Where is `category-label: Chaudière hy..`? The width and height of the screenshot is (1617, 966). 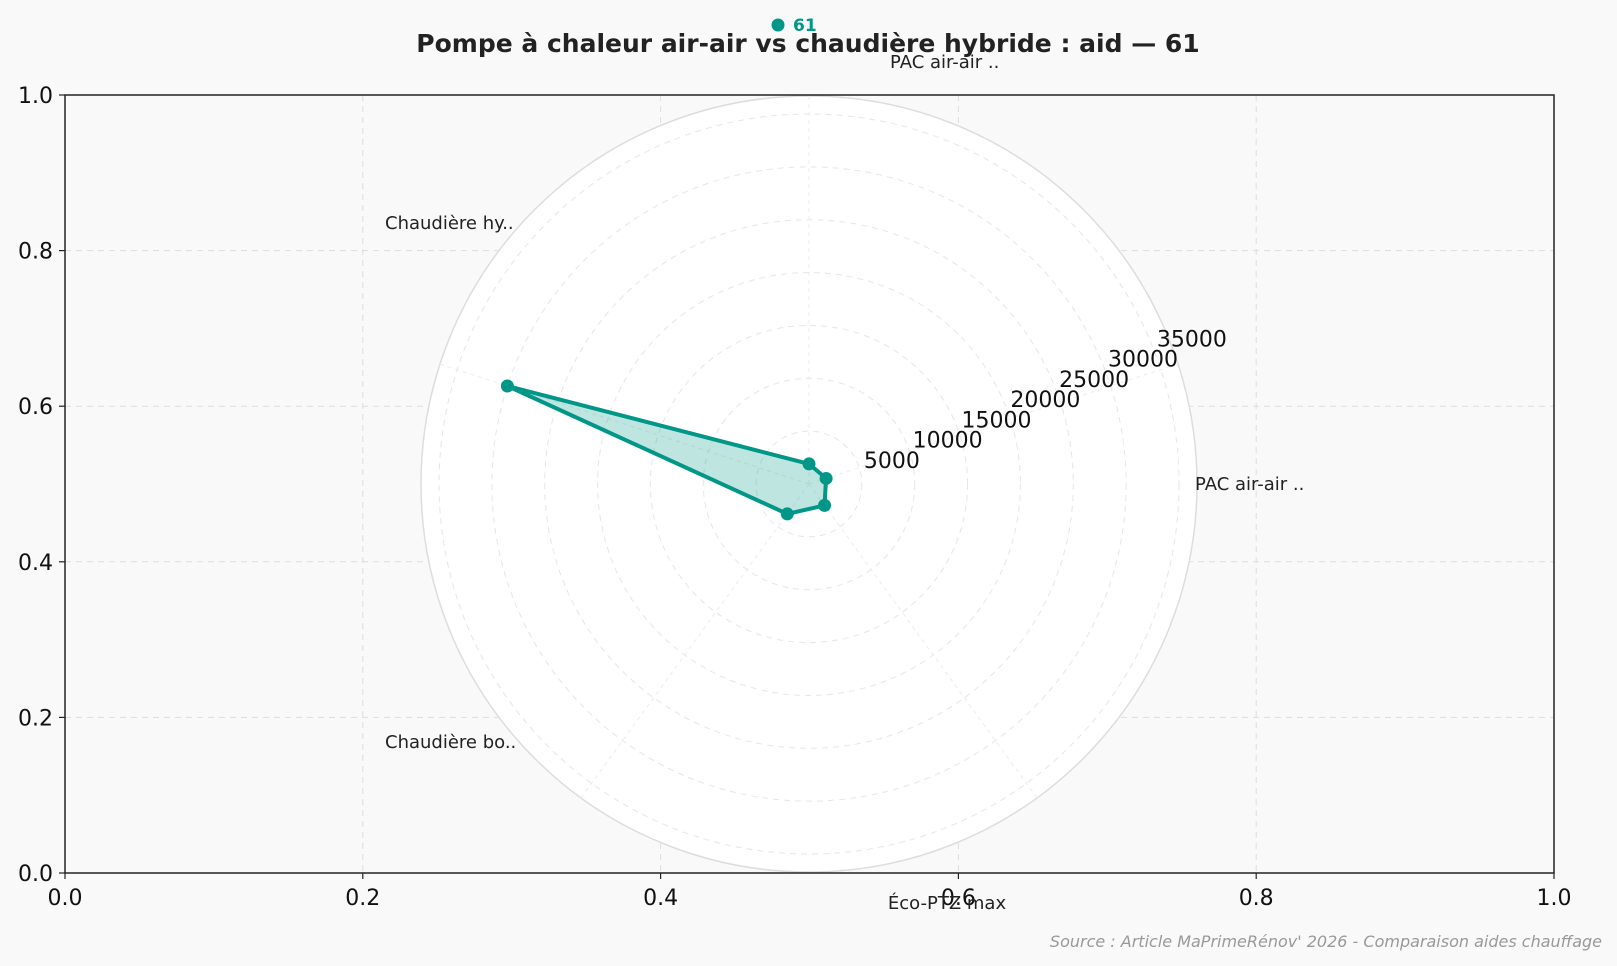 category-label: Chaudière hy.. is located at coordinates (449, 223).